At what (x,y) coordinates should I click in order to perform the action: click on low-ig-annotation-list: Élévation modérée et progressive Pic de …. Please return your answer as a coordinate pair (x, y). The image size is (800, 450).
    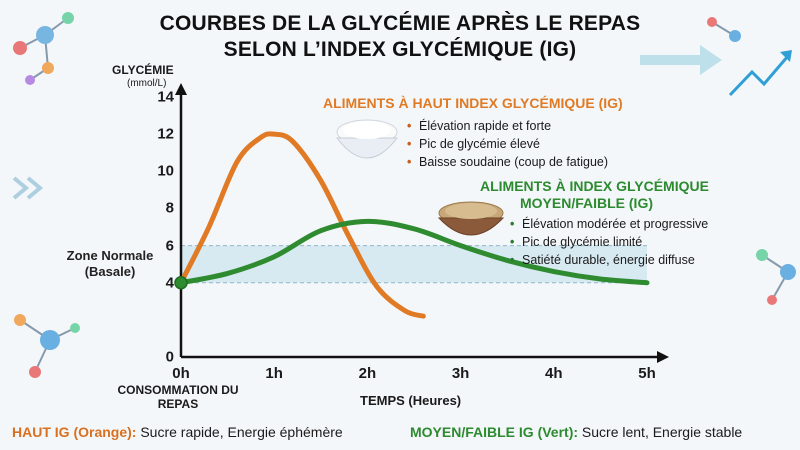
    Looking at the image, I should click on (609, 242).